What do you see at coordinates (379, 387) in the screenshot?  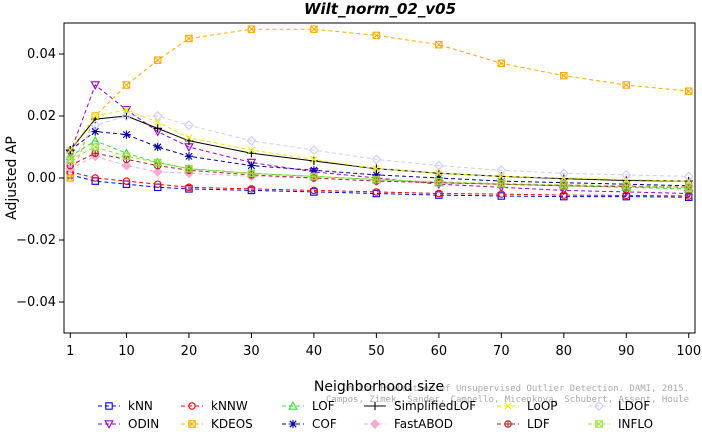 I see `x-axis-label: Neighborhood size` at bounding box center [379, 387].